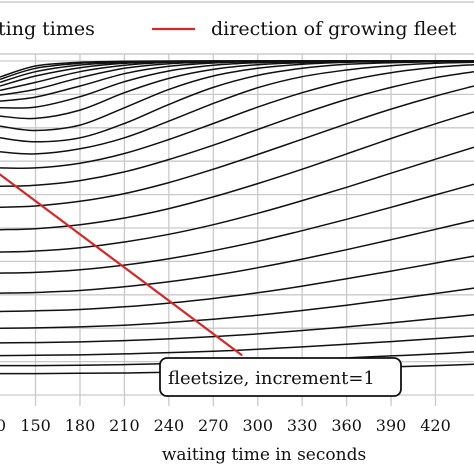  What do you see at coordinates (3, 425) in the screenshot?
I see `x-tick-label-edge: 0` at bounding box center [3, 425].